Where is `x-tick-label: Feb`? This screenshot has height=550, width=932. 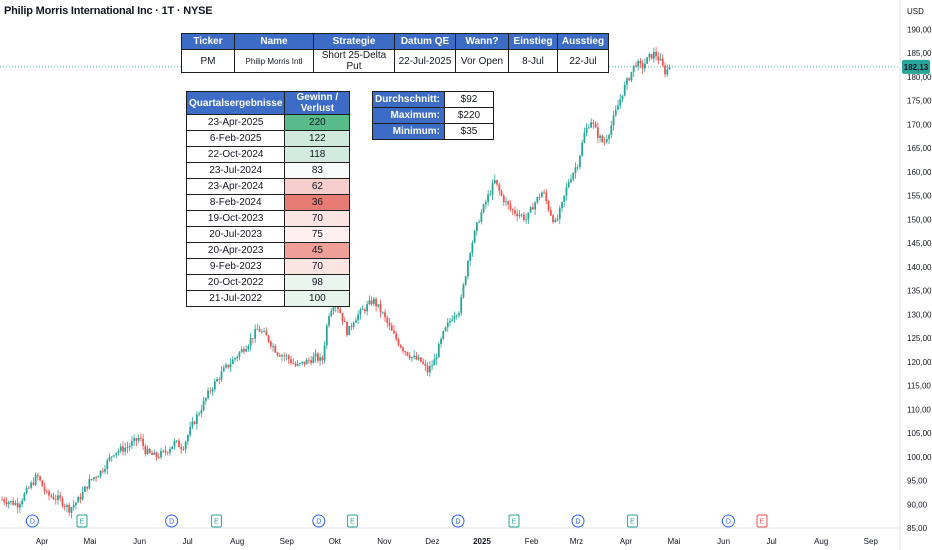
x-tick-label: Feb is located at coordinates (532, 541).